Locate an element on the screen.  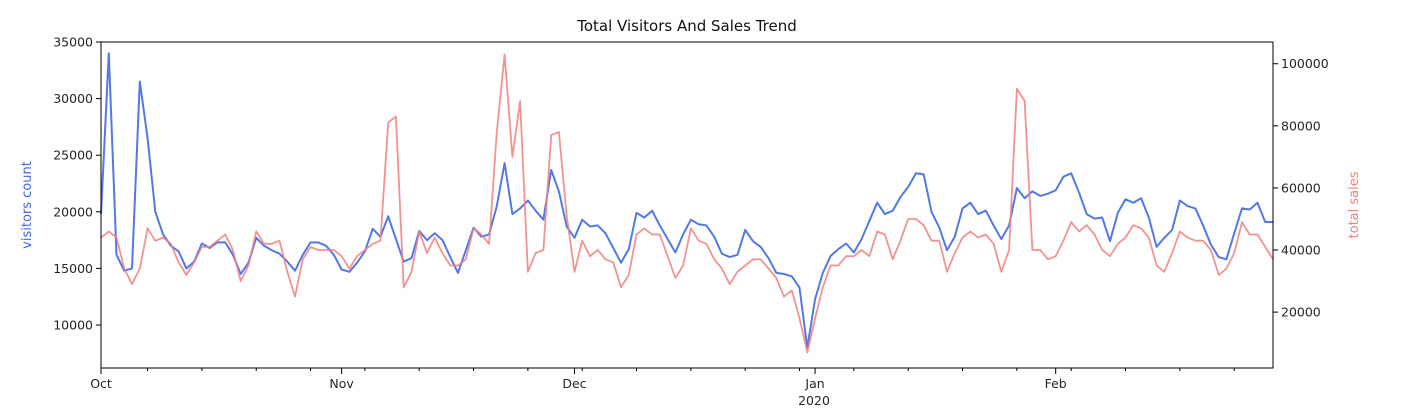
left-tick-label: 25000 is located at coordinates (73, 155).